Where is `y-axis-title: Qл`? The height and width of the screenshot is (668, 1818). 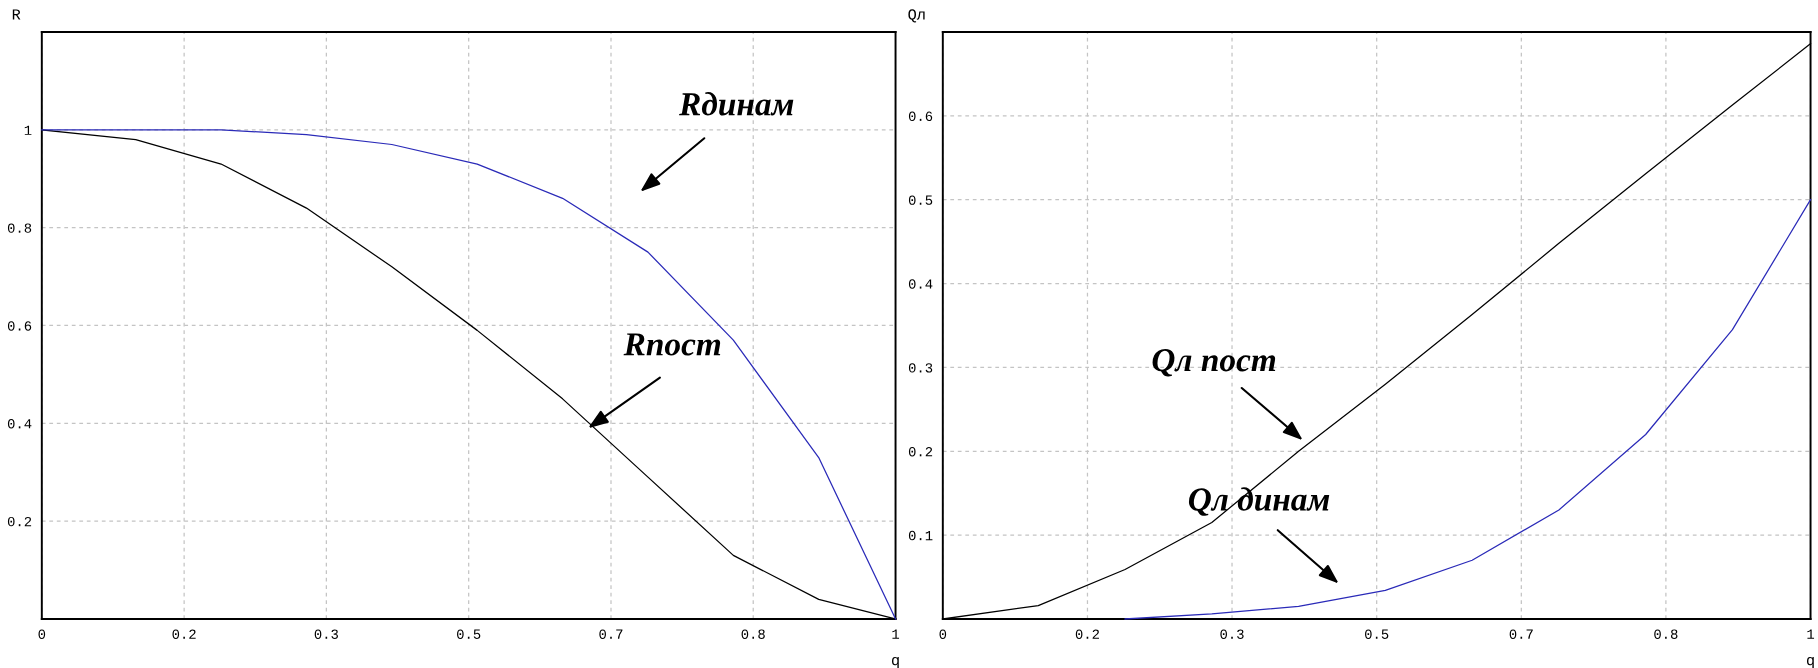 y-axis-title: Qл is located at coordinates (916, 16).